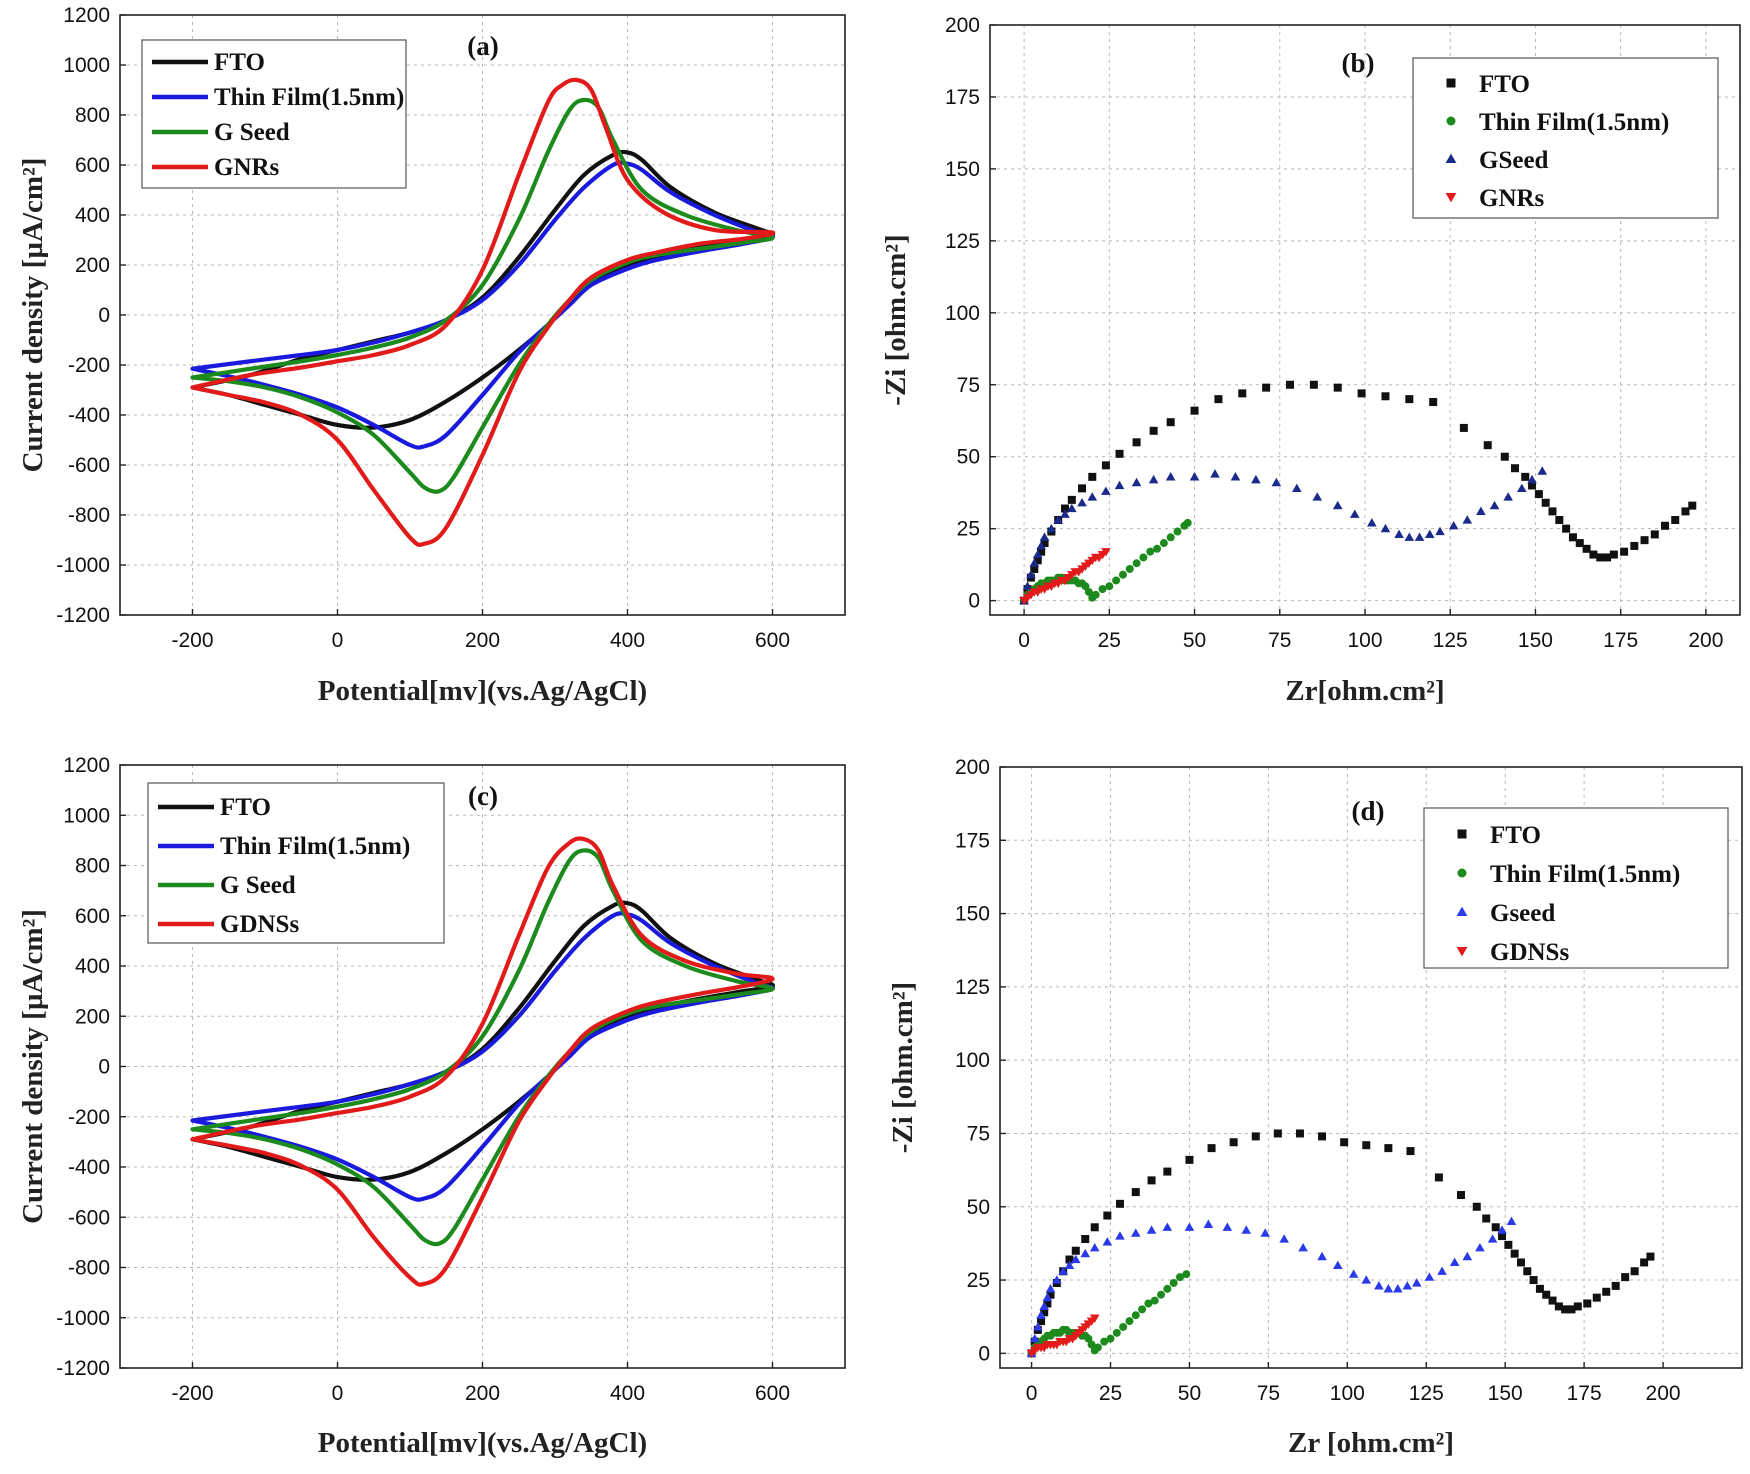 The height and width of the screenshot is (1474, 1750). I want to click on y-tick-label: -1000, so click(83, 1318).